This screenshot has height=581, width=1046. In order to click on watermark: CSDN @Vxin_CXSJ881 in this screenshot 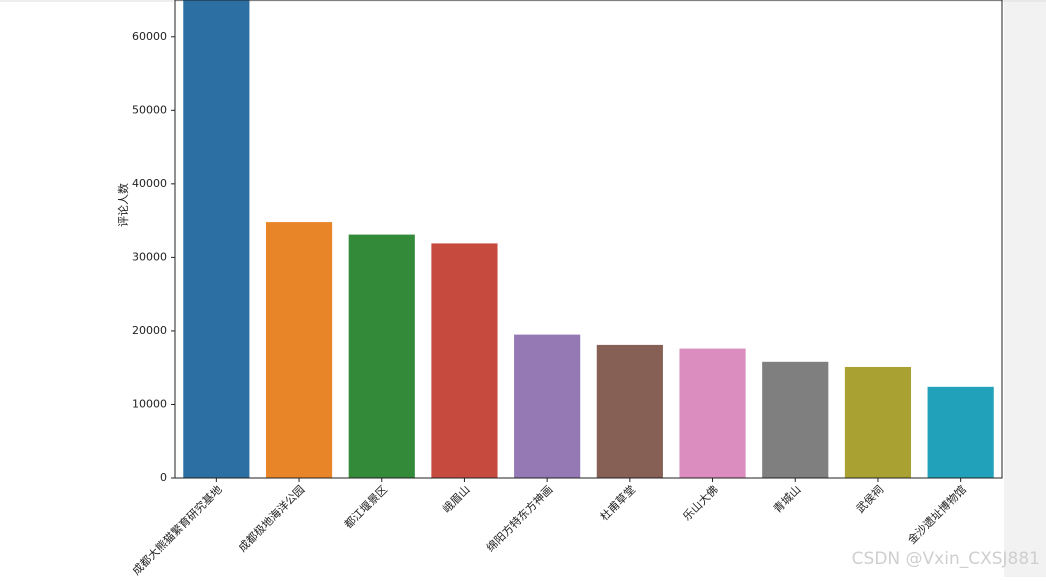, I will do `click(946, 559)`.